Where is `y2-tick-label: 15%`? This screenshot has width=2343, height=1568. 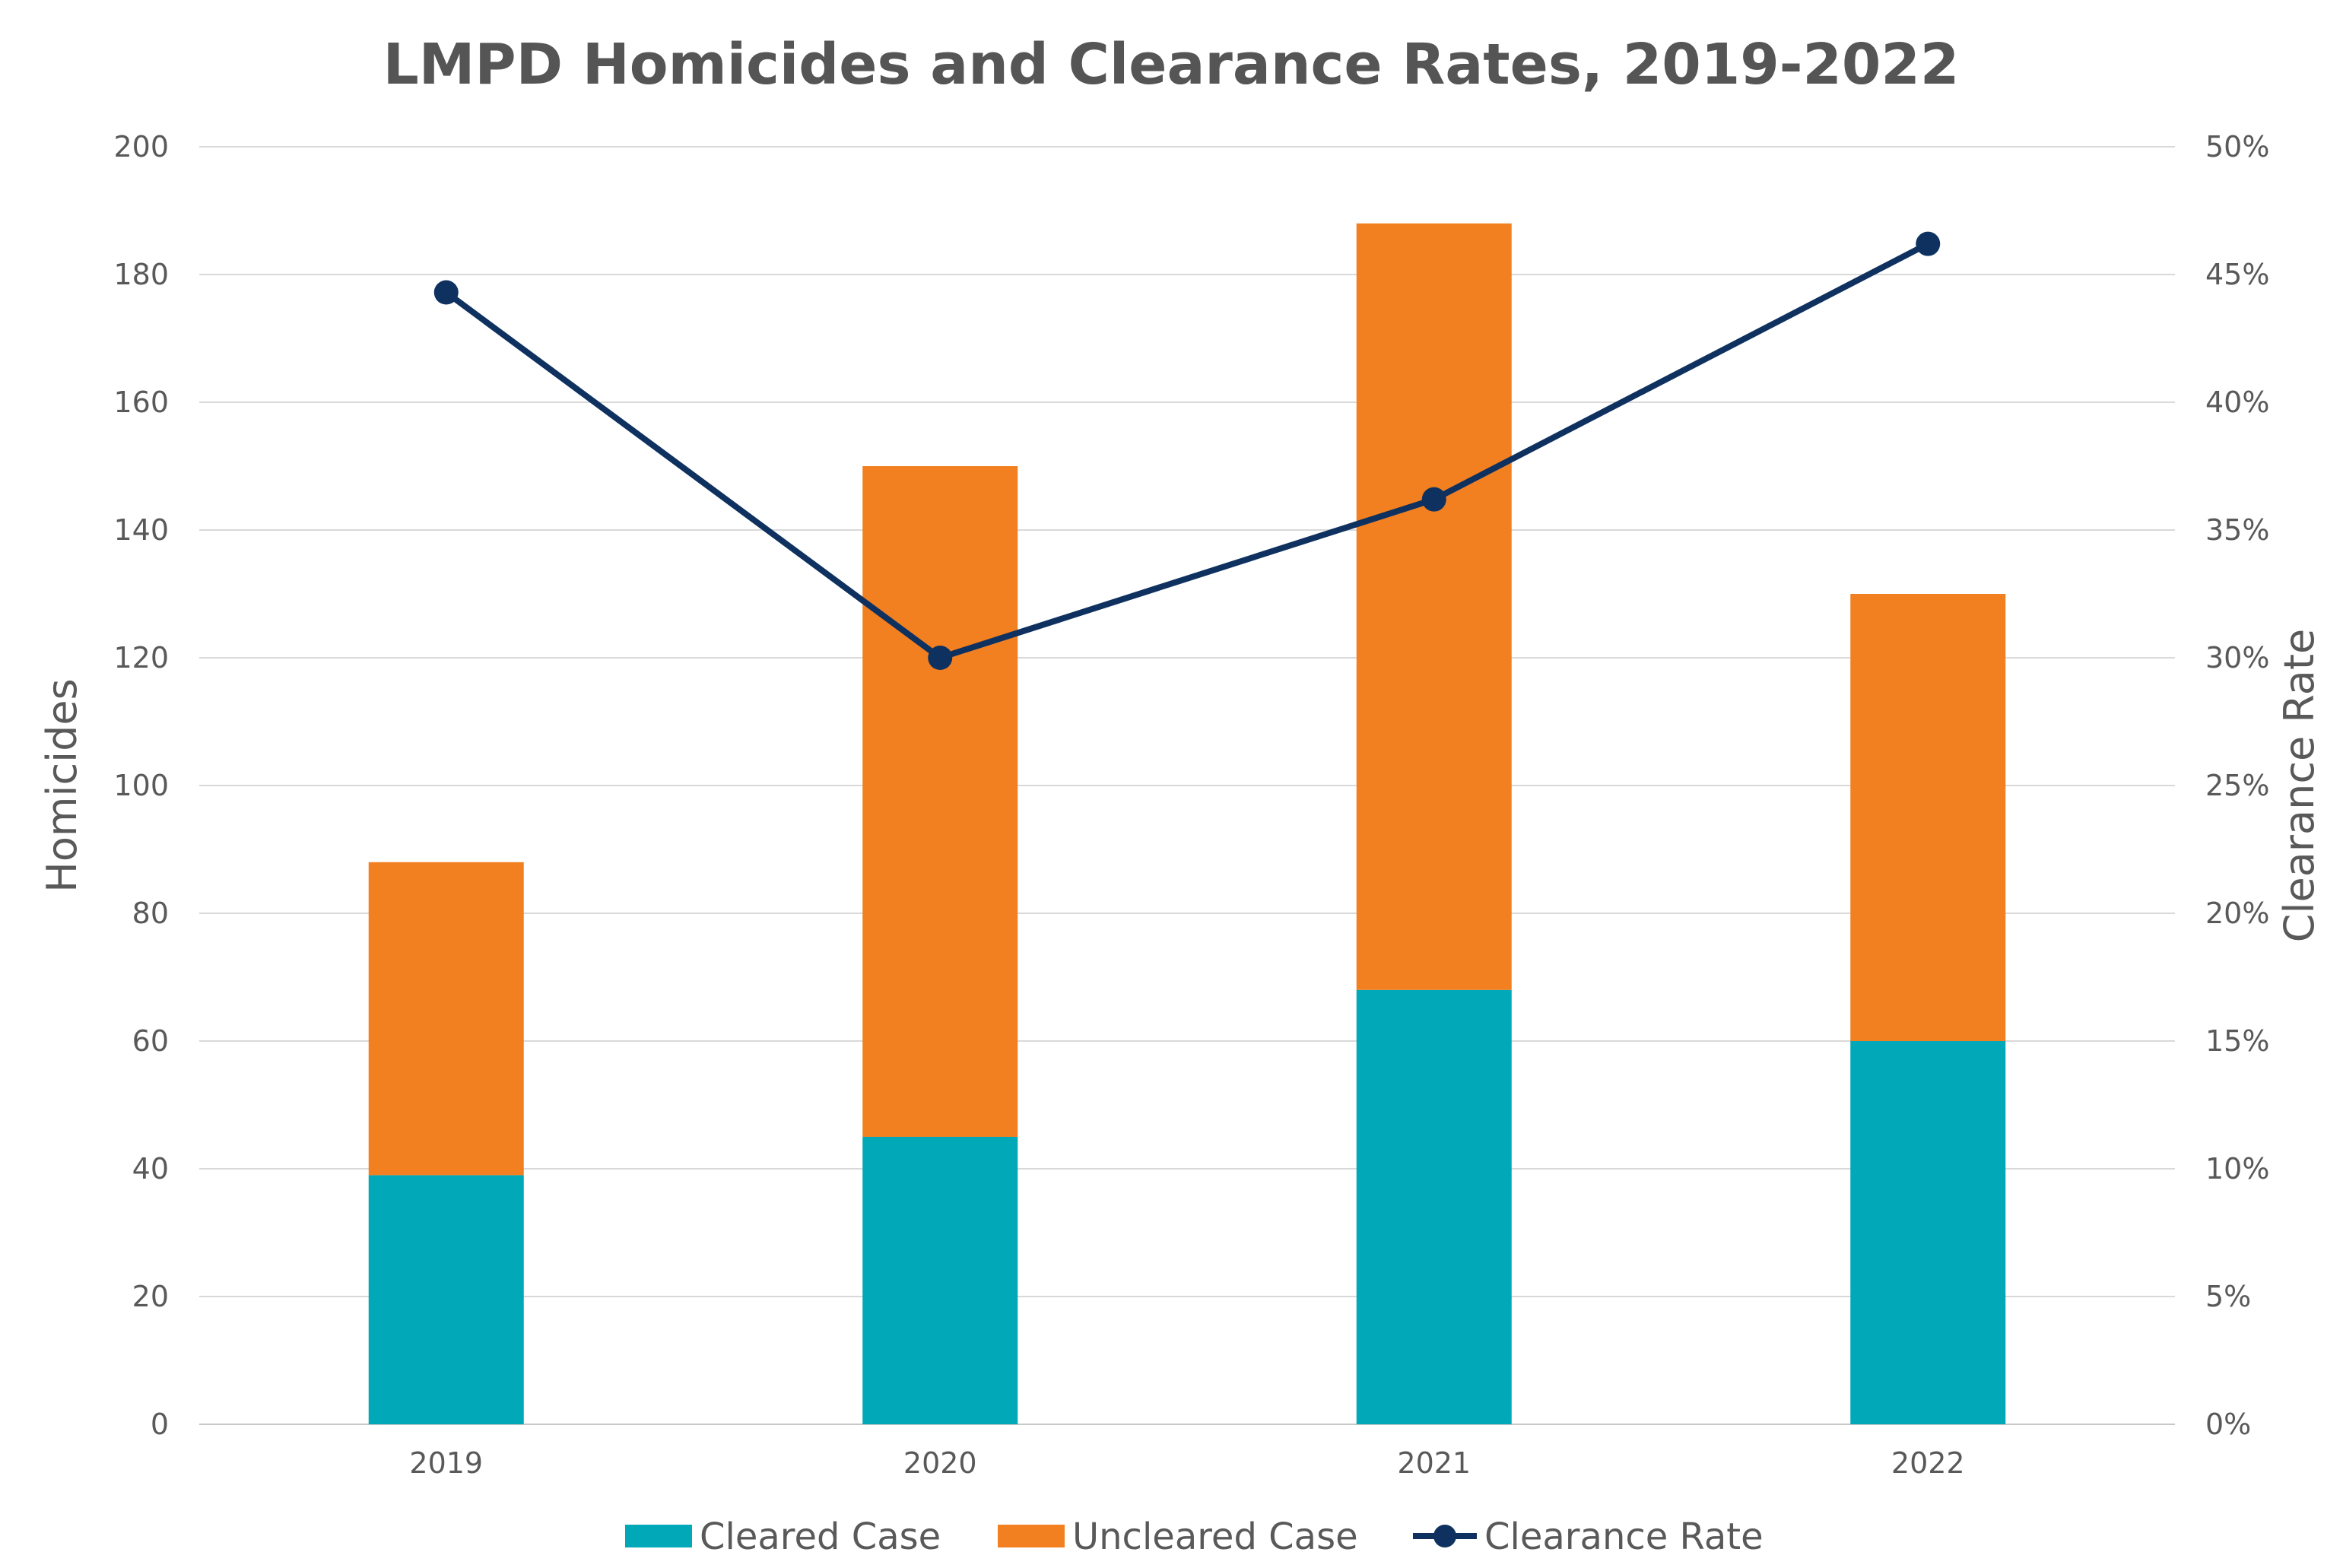
y2-tick-label: 15% is located at coordinates (2237, 1041).